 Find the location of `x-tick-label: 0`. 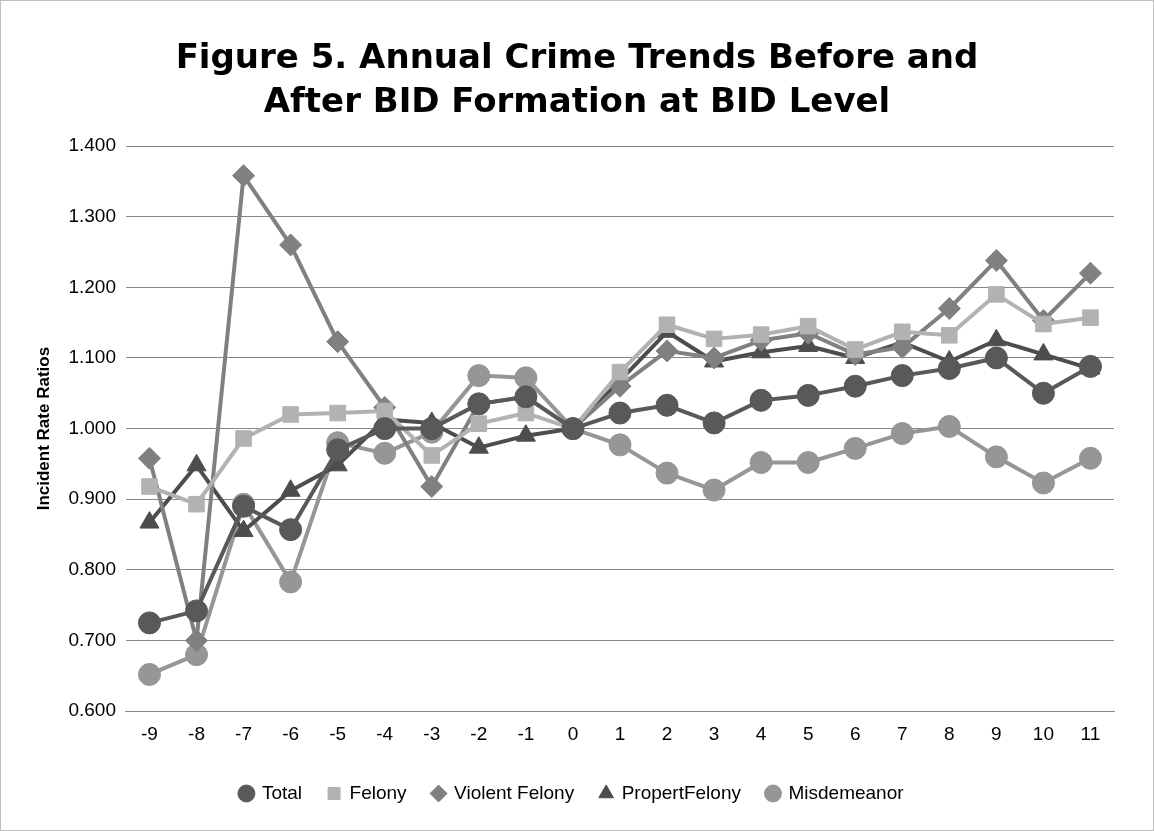

x-tick-label: 0 is located at coordinates (573, 733).